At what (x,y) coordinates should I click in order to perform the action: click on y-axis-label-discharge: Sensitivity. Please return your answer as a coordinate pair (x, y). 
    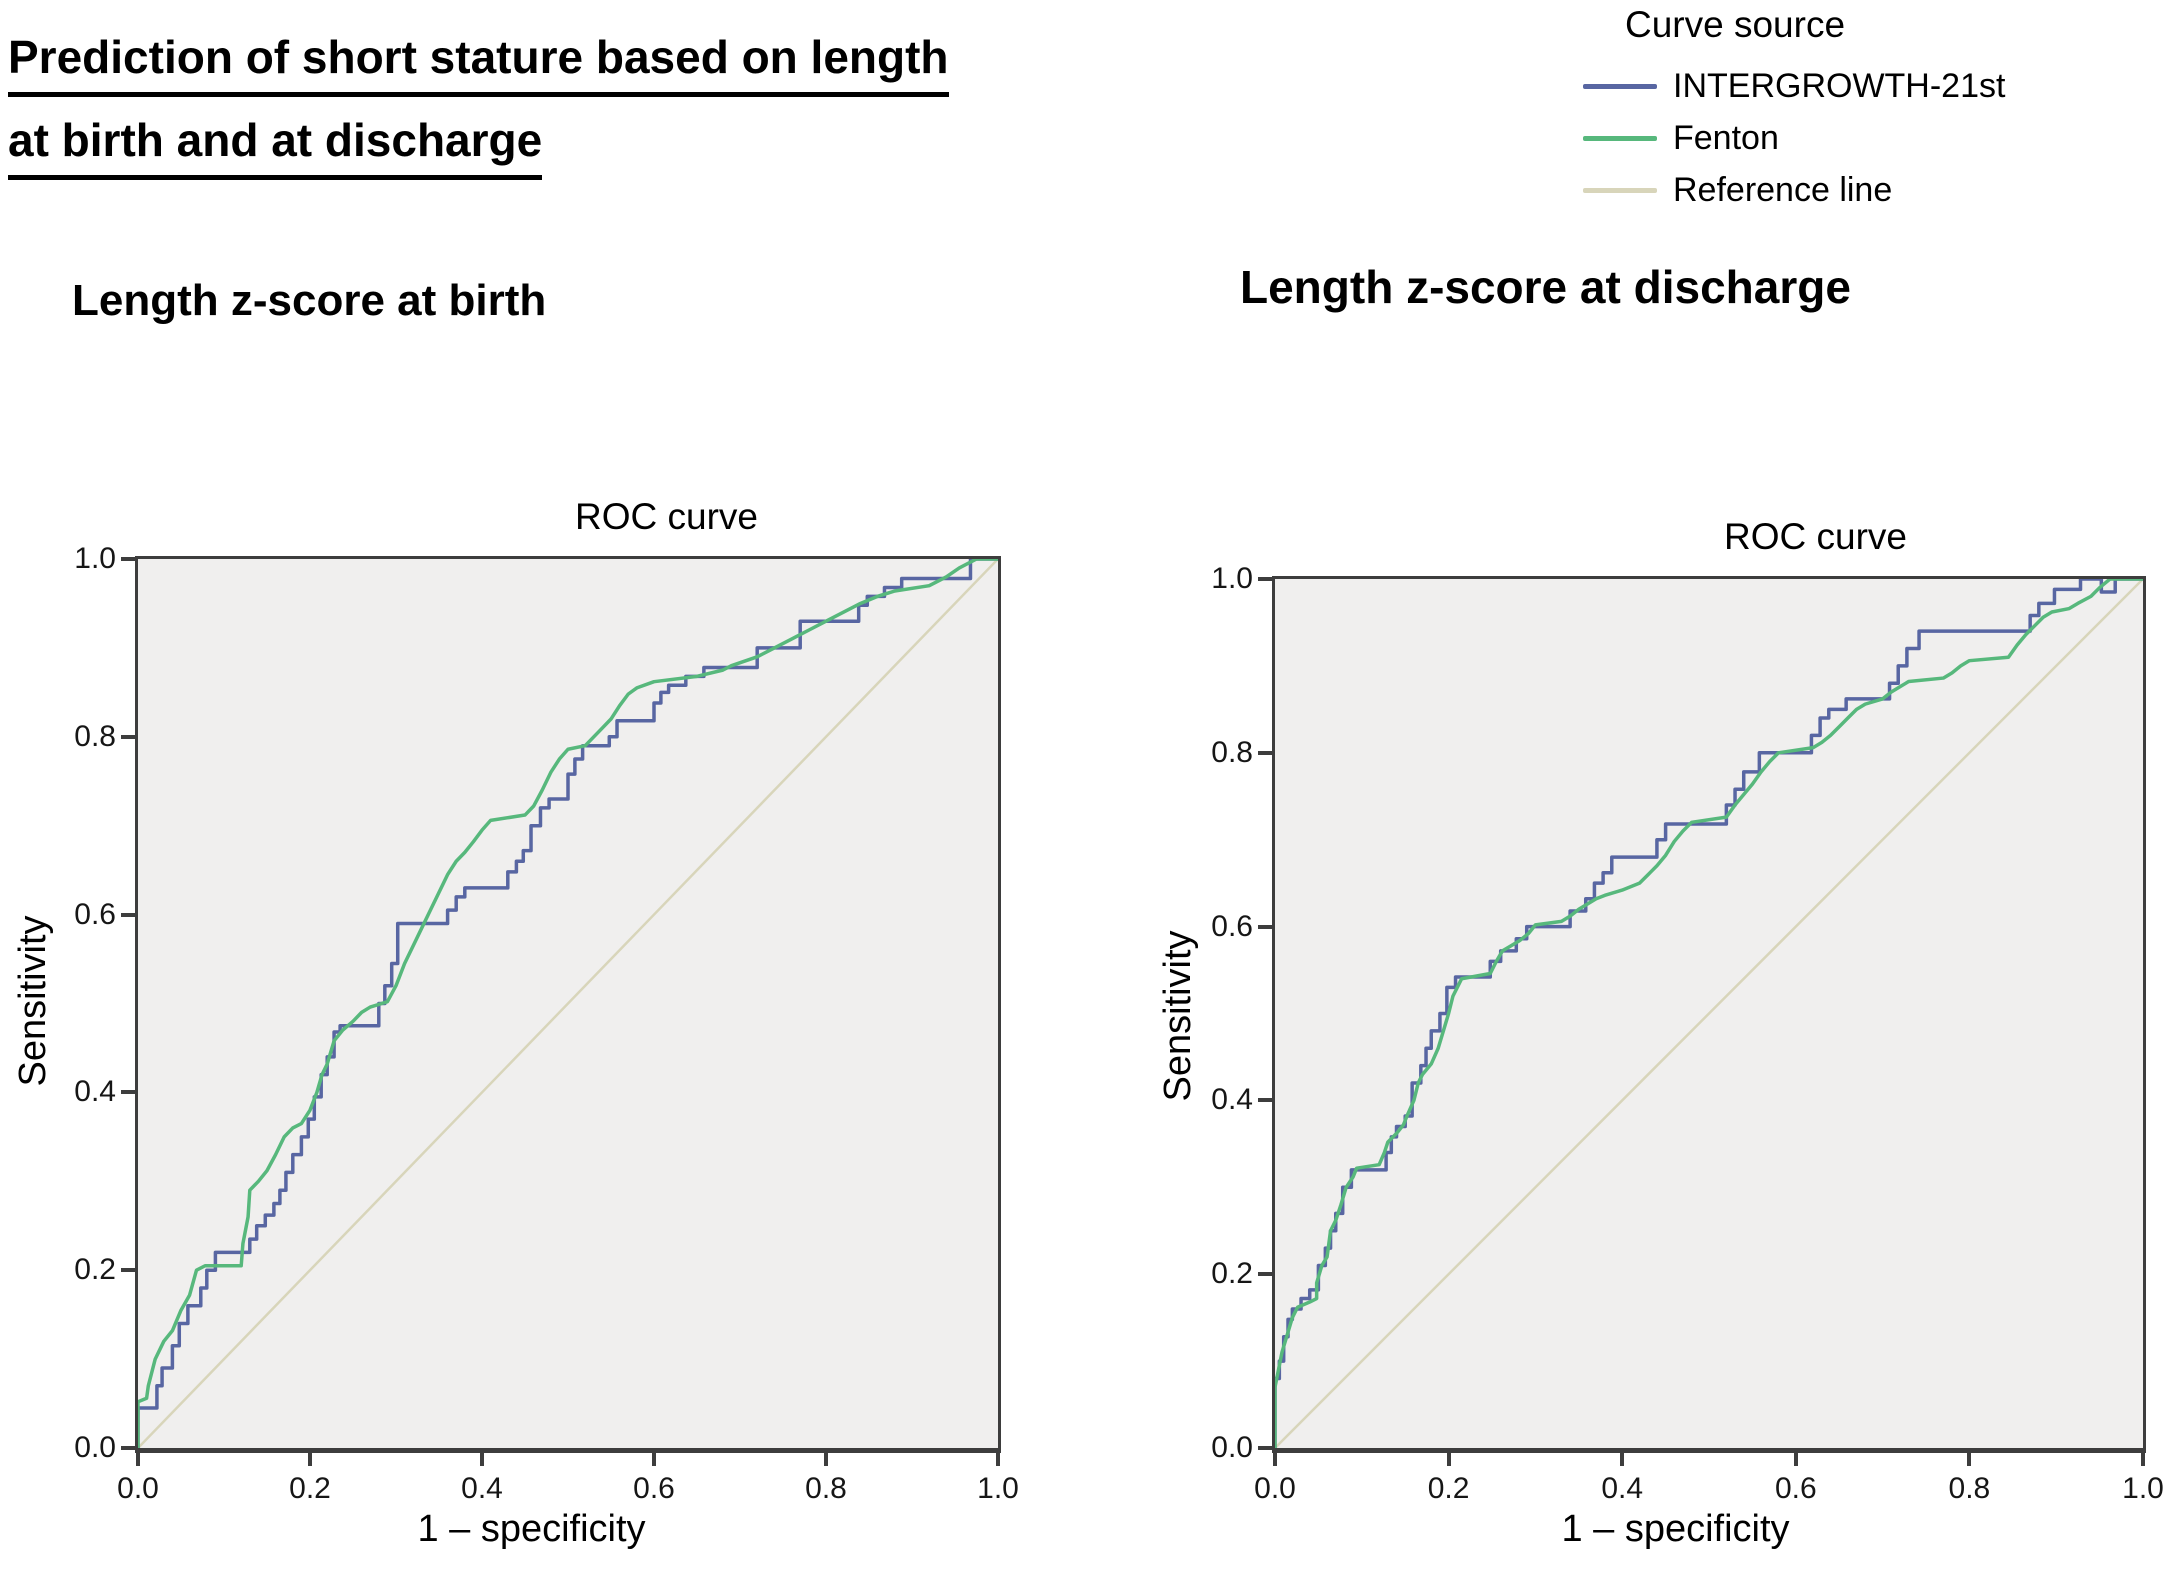
    Looking at the image, I should click on (1178, 1016).